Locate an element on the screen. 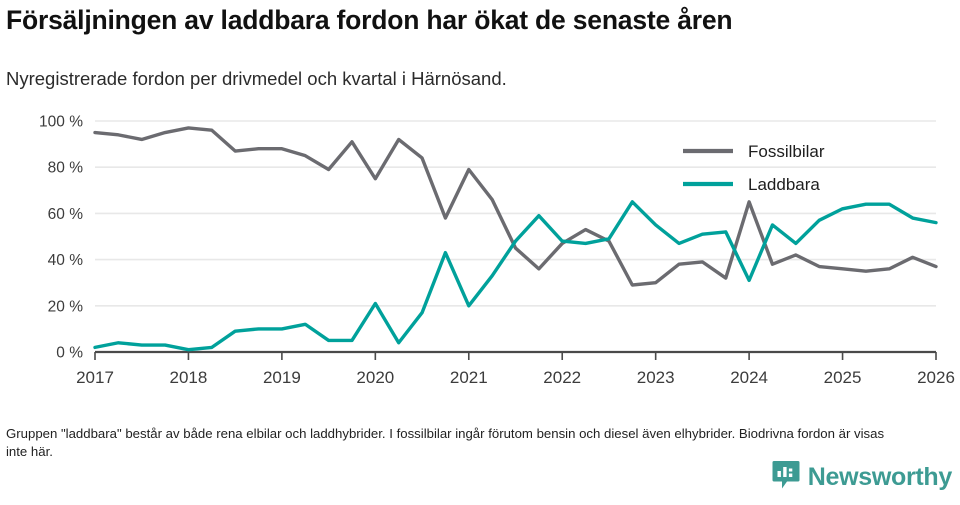 The height and width of the screenshot is (505, 960). x-axis-tick-label: 2022 is located at coordinates (562, 377).